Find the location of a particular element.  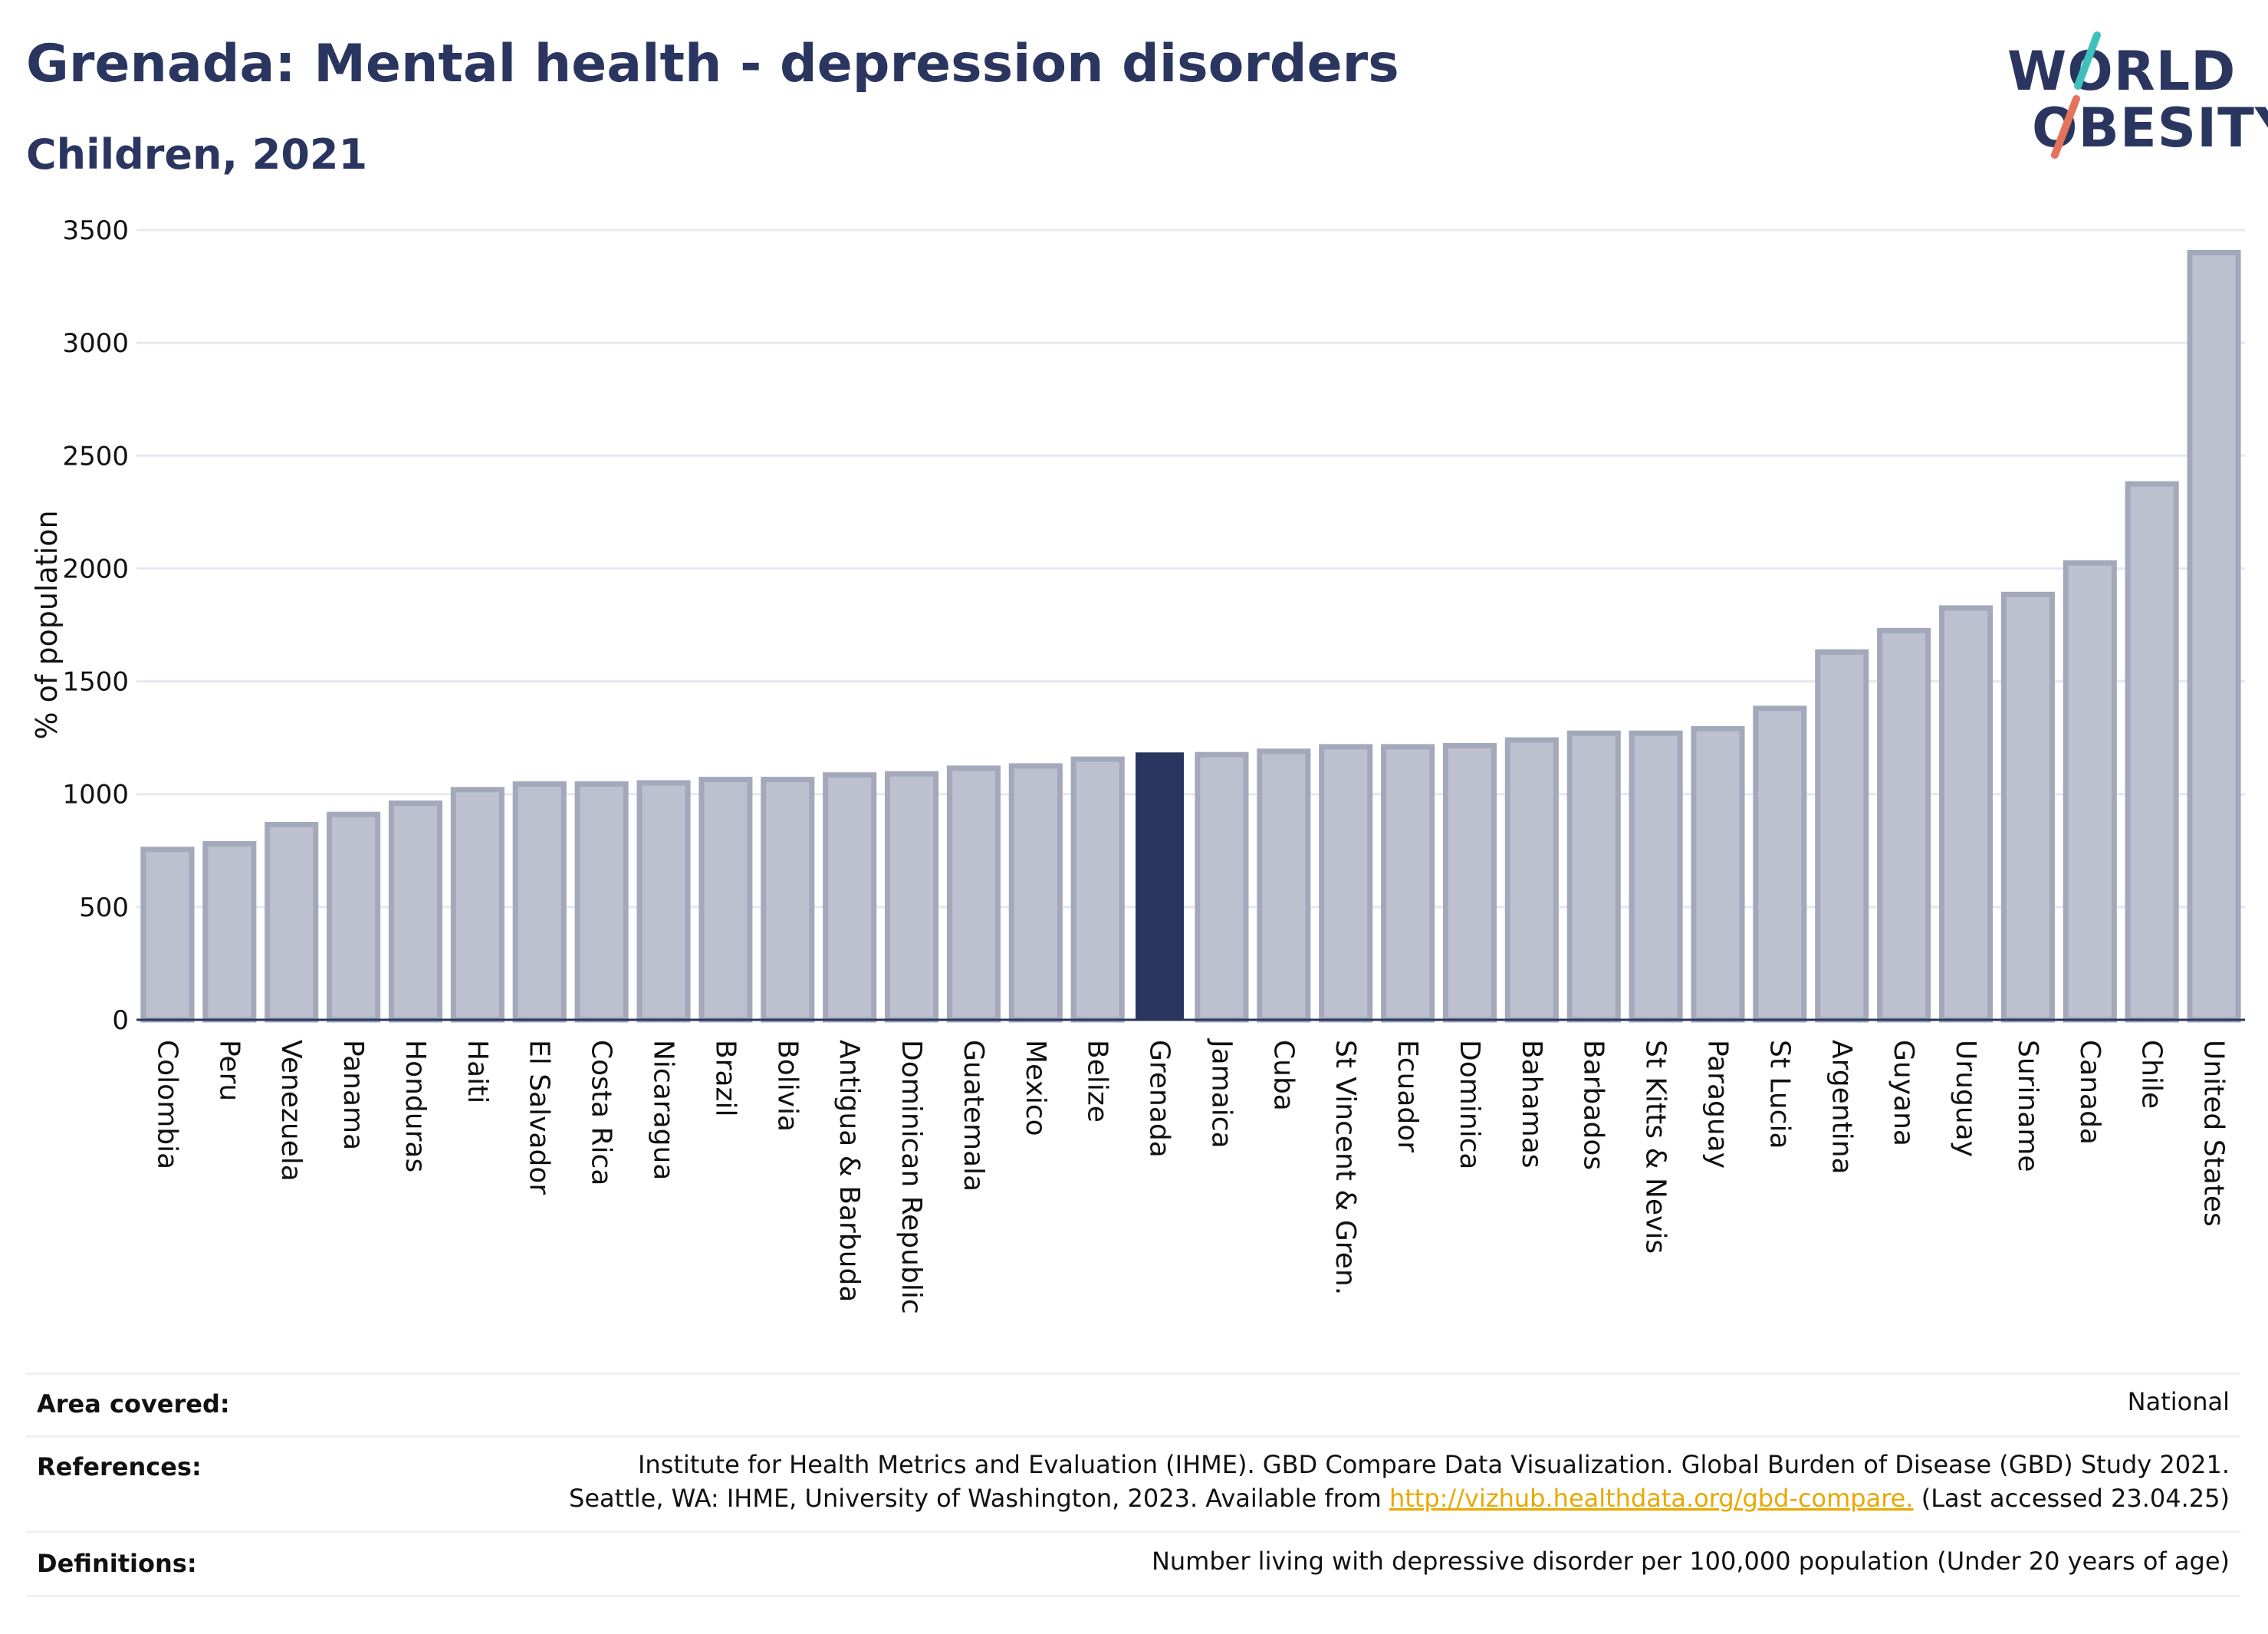

bar-uruguay is located at coordinates (1966, 814).